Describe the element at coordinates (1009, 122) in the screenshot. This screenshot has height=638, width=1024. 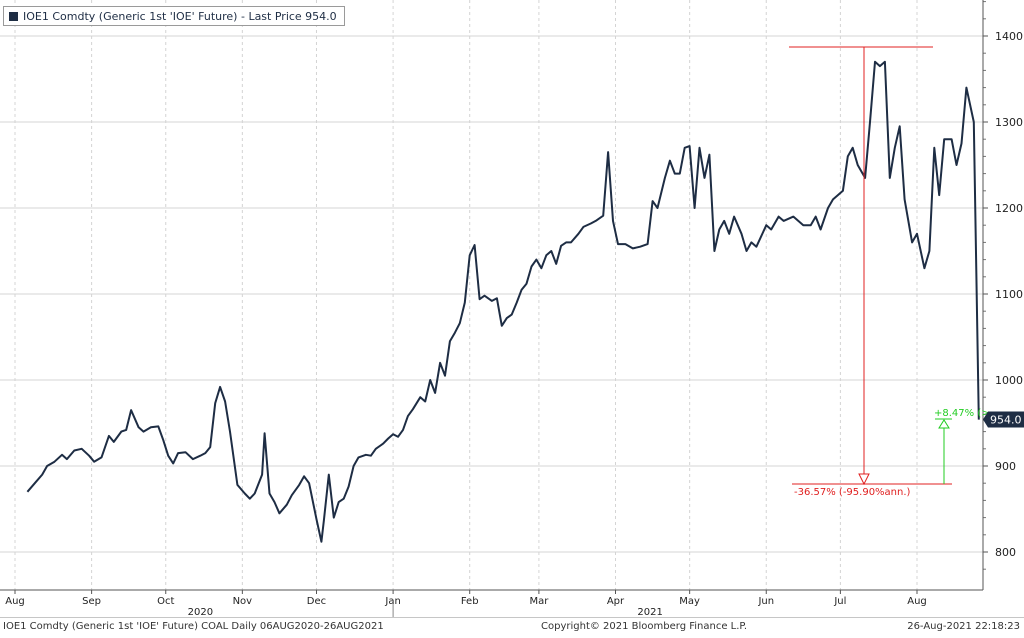
I see `y-tick-label: 1300` at that location.